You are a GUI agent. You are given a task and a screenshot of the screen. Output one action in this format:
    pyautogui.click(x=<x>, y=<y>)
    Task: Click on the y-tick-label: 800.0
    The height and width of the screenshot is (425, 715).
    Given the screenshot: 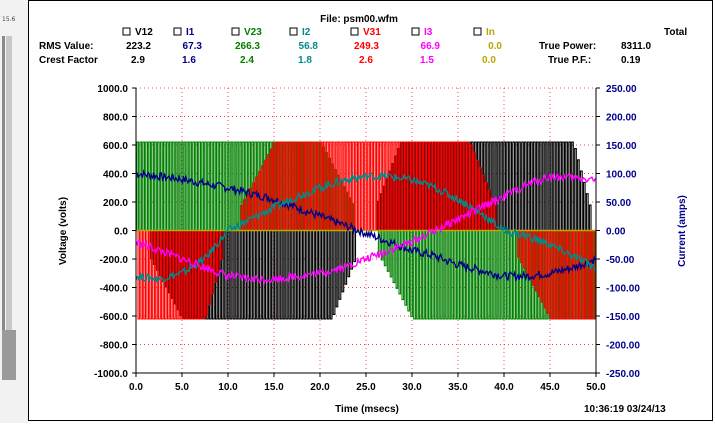 What is the action you would take?
    pyautogui.click(x=115, y=118)
    